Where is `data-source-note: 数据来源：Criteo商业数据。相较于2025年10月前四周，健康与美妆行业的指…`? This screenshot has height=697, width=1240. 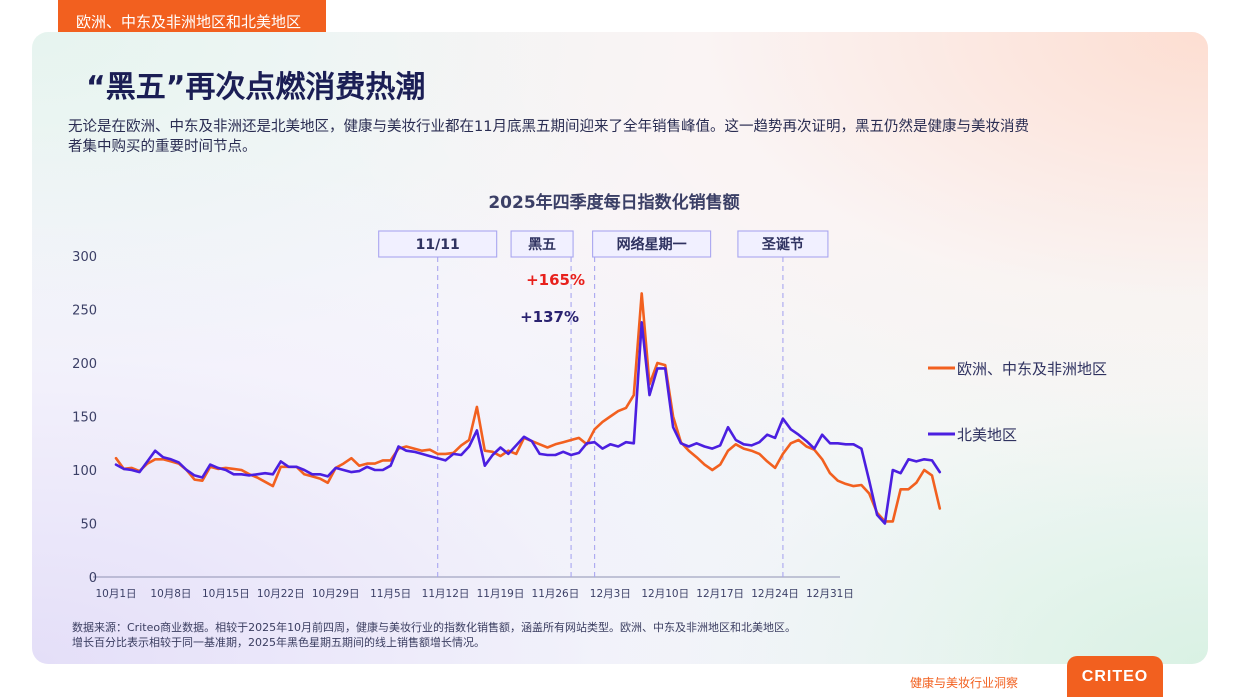 data-source-note: 数据来源：Criteo商业数据。相较于2025年10月前四周，健康与美妆行业的指… is located at coordinates (472, 635).